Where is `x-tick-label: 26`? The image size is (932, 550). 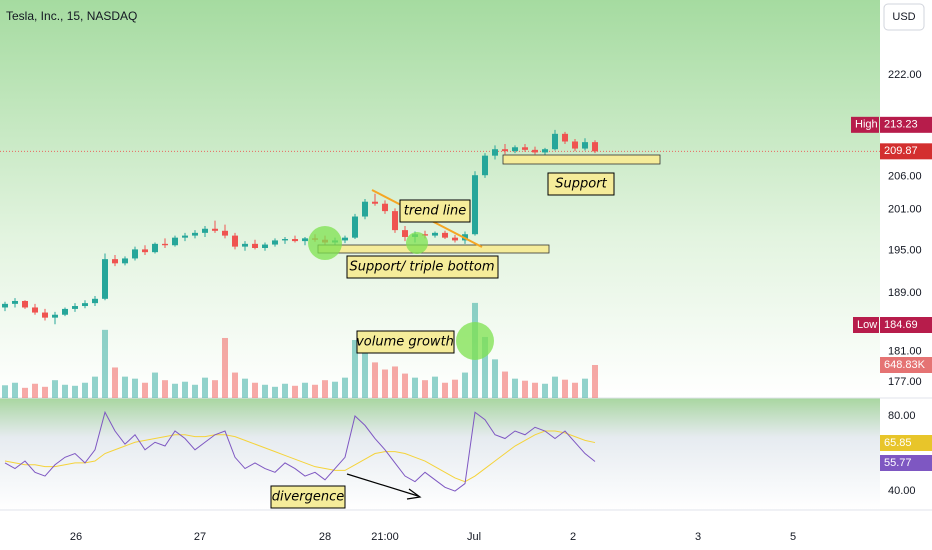
x-tick-label: 26 is located at coordinates (76, 537).